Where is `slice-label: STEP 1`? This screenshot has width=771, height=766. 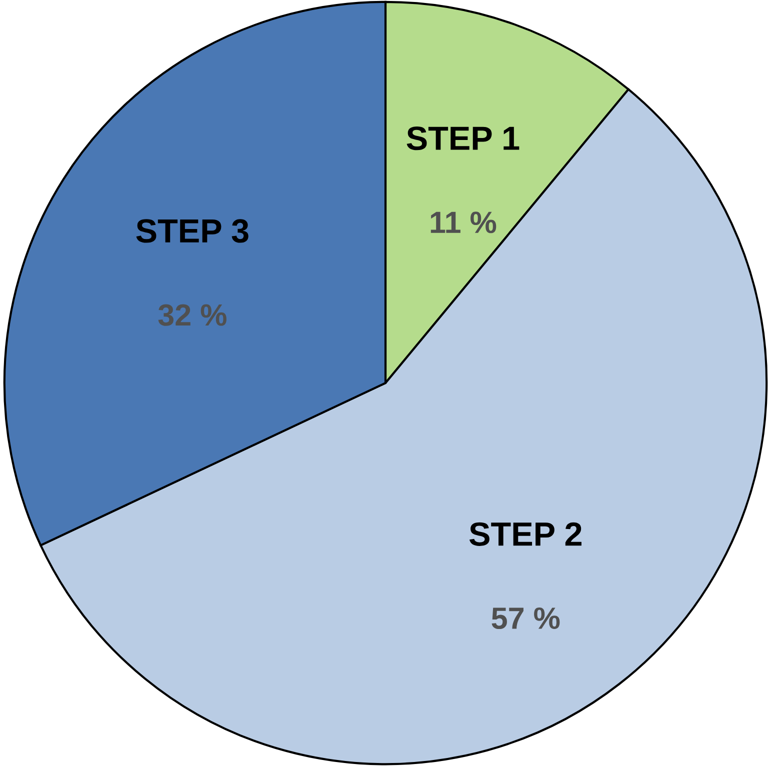 slice-label: STEP 1 is located at coordinates (463, 138).